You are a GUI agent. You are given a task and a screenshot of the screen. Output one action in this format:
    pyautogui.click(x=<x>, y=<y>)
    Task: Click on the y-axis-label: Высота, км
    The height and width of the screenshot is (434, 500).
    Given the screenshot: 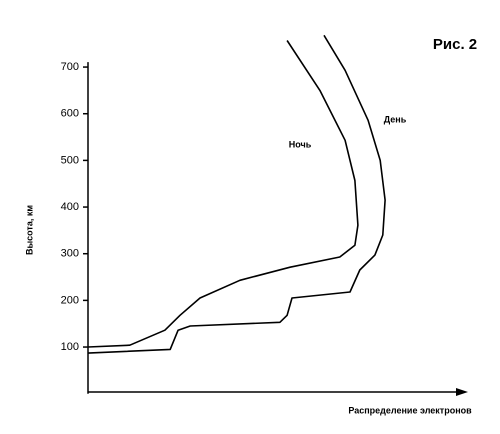 What is the action you would take?
    pyautogui.click(x=29, y=230)
    